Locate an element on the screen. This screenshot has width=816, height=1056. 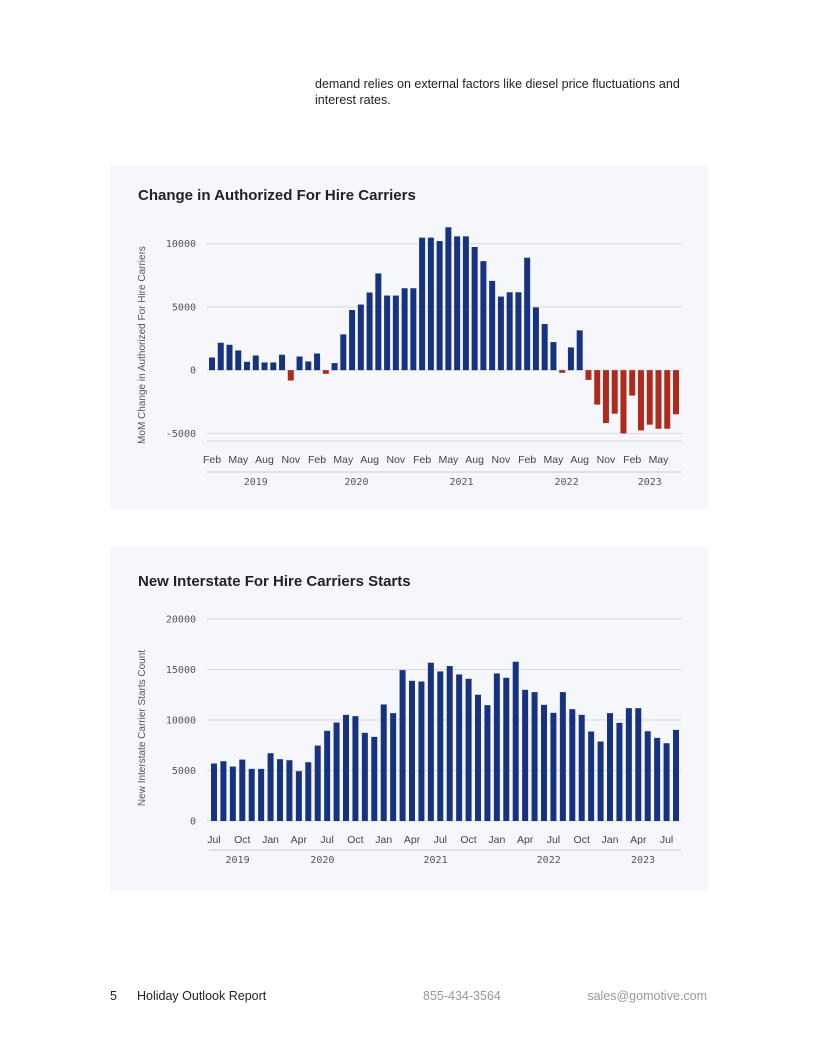
y-tick-label: 0 is located at coordinates (193, 822).